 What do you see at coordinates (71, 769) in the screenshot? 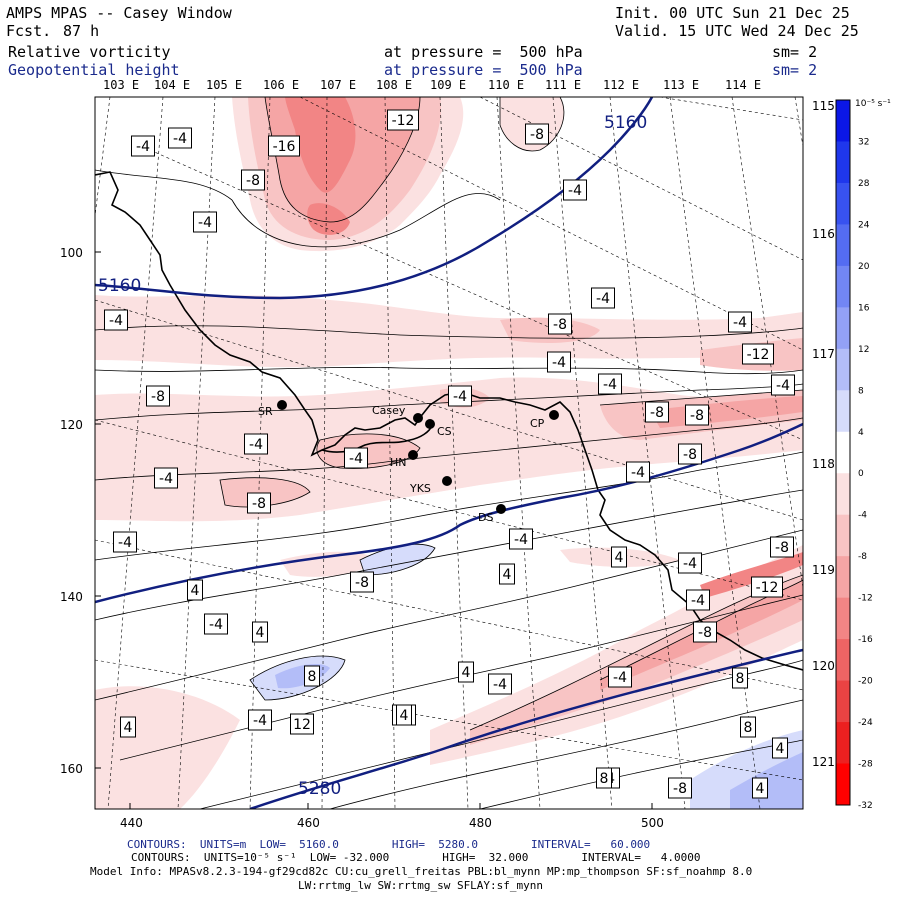
I see `y-axis-label: 160` at bounding box center [71, 769].